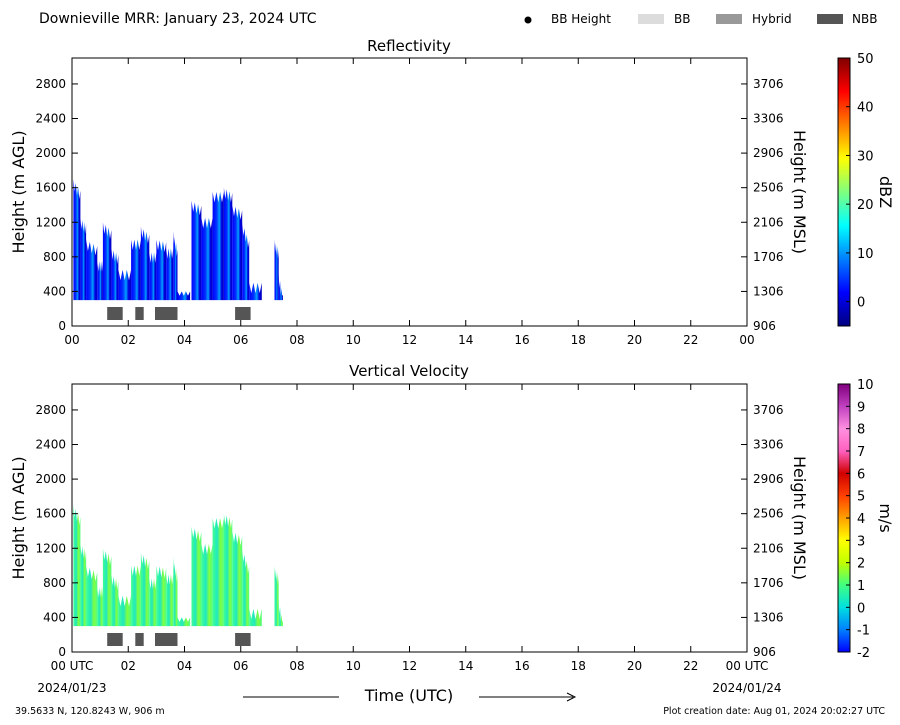 This screenshot has height=725, width=900. What do you see at coordinates (115, 313) in the screenshot?
I see `reflectivity-nbb-bar` at bounding box center [115, 313].